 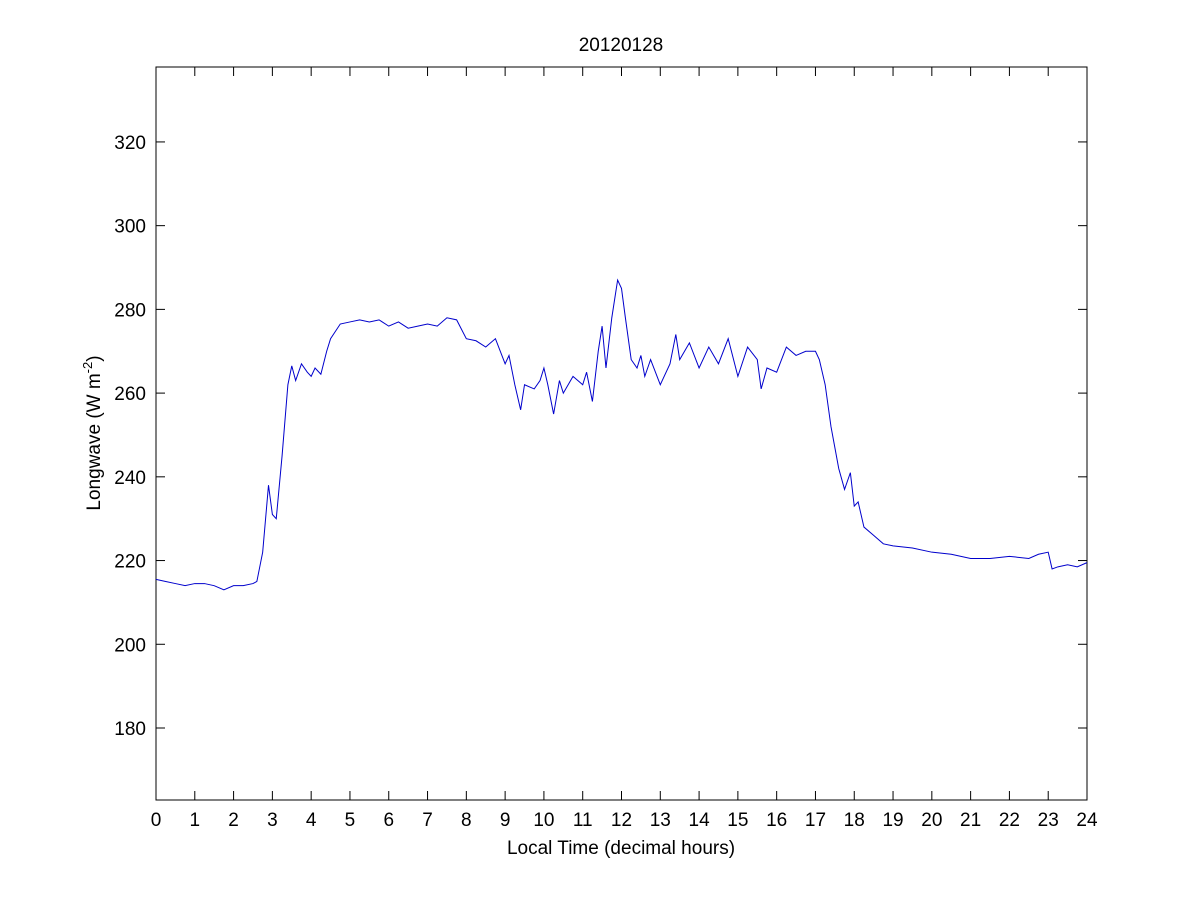 What do you see at coordinates (87, 368) in the screenshot?
I see `y-label-sup: -2` at bounding box center [87, 368].